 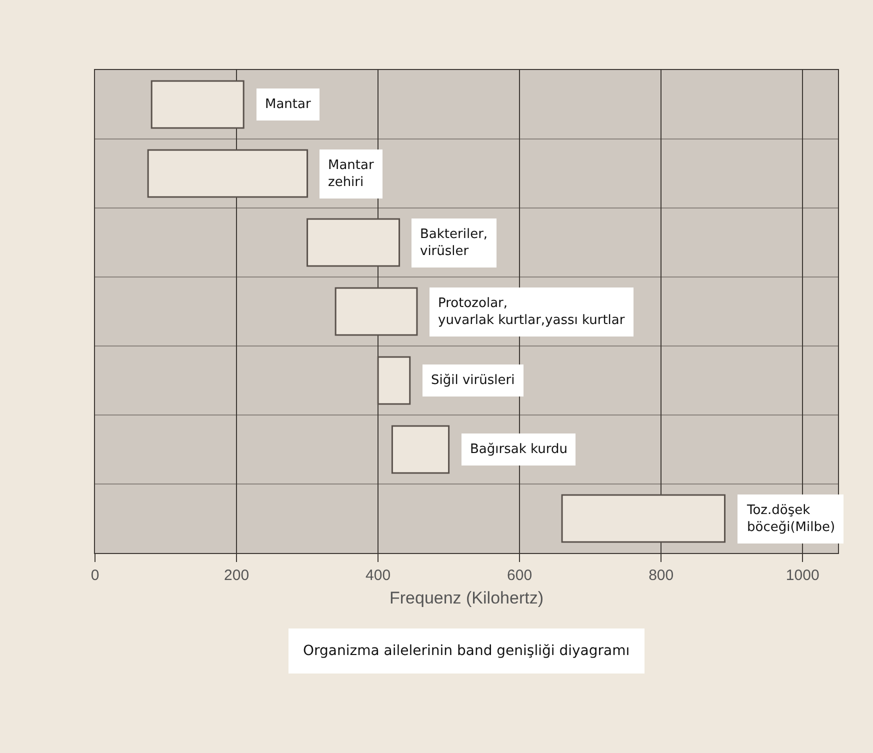 What do you see at coordinates (95, 575) in the screenshot?
I see `x-tick-label: 0` at bounding box center [95, 575].